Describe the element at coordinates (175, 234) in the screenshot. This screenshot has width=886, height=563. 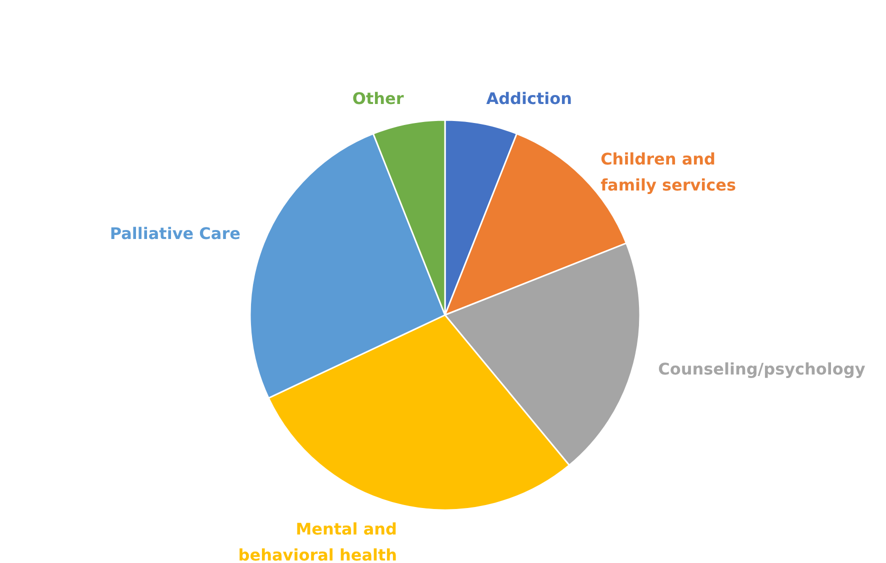
I see `slice-label: Palliative Care` at that location.